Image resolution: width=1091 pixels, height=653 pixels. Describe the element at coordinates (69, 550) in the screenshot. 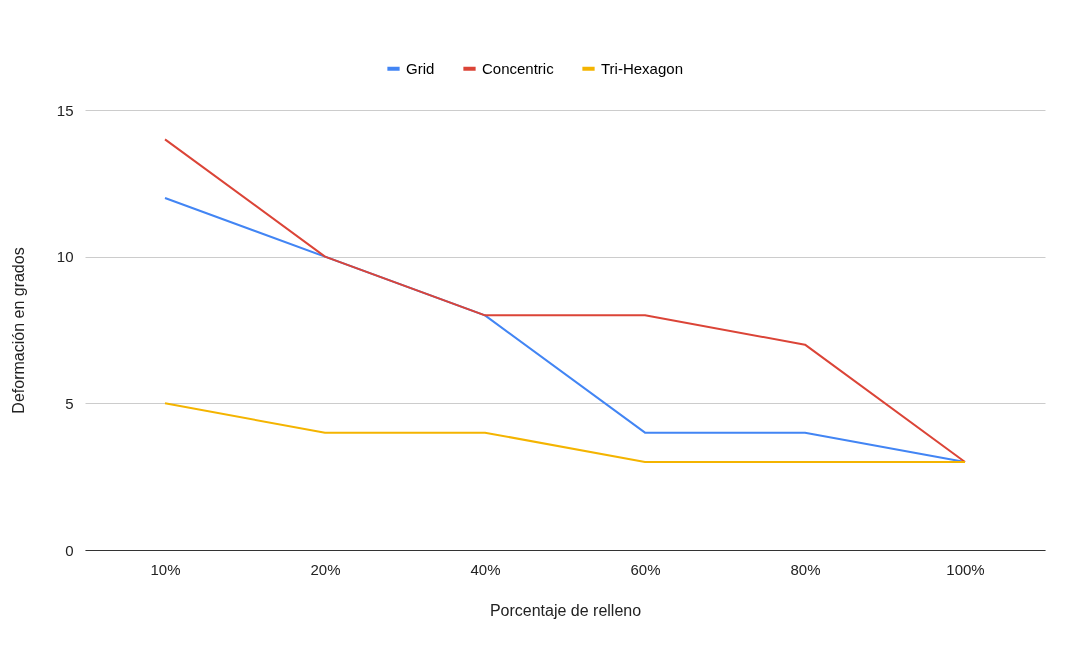

I see `y-tick-label: 0` at that location.